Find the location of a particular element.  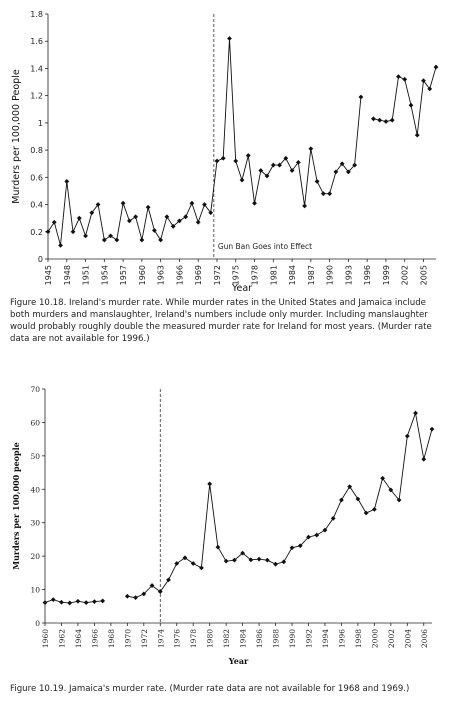

x-tick-label: 1972 is located at coordinates (217, 275).